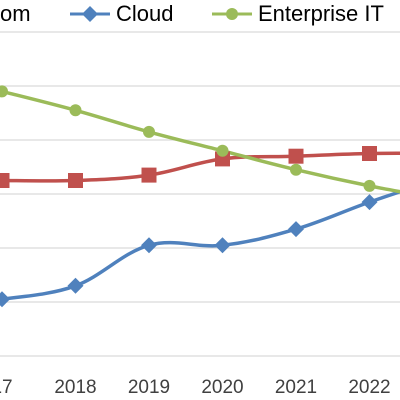  I want to click on x-tick-label: 2021, so click(296, 387).